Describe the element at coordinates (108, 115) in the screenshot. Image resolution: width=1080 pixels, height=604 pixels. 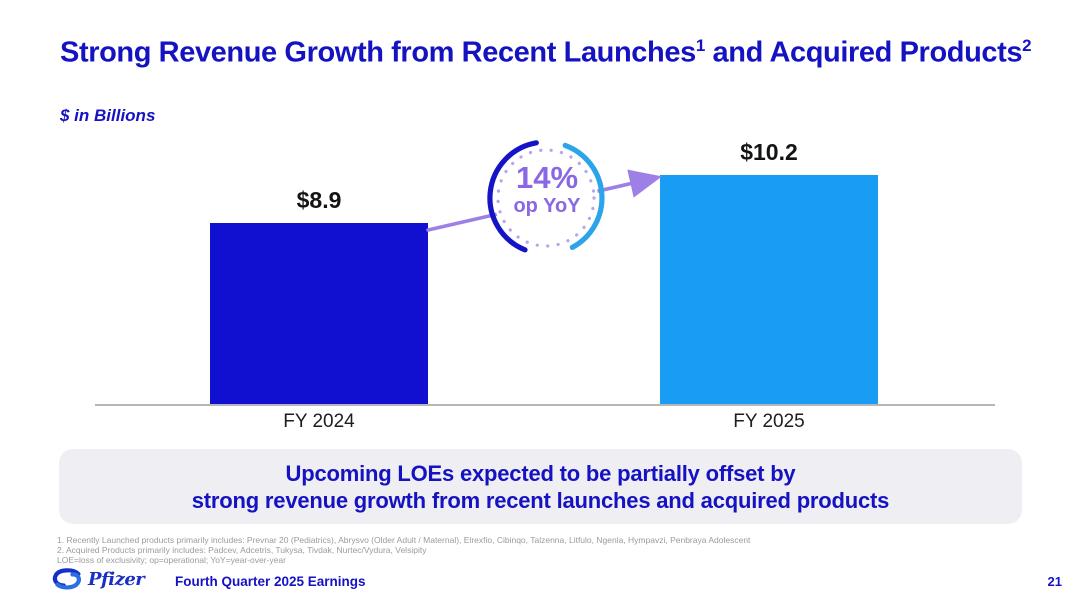
I see `units-note: $ in Billions` at that location.